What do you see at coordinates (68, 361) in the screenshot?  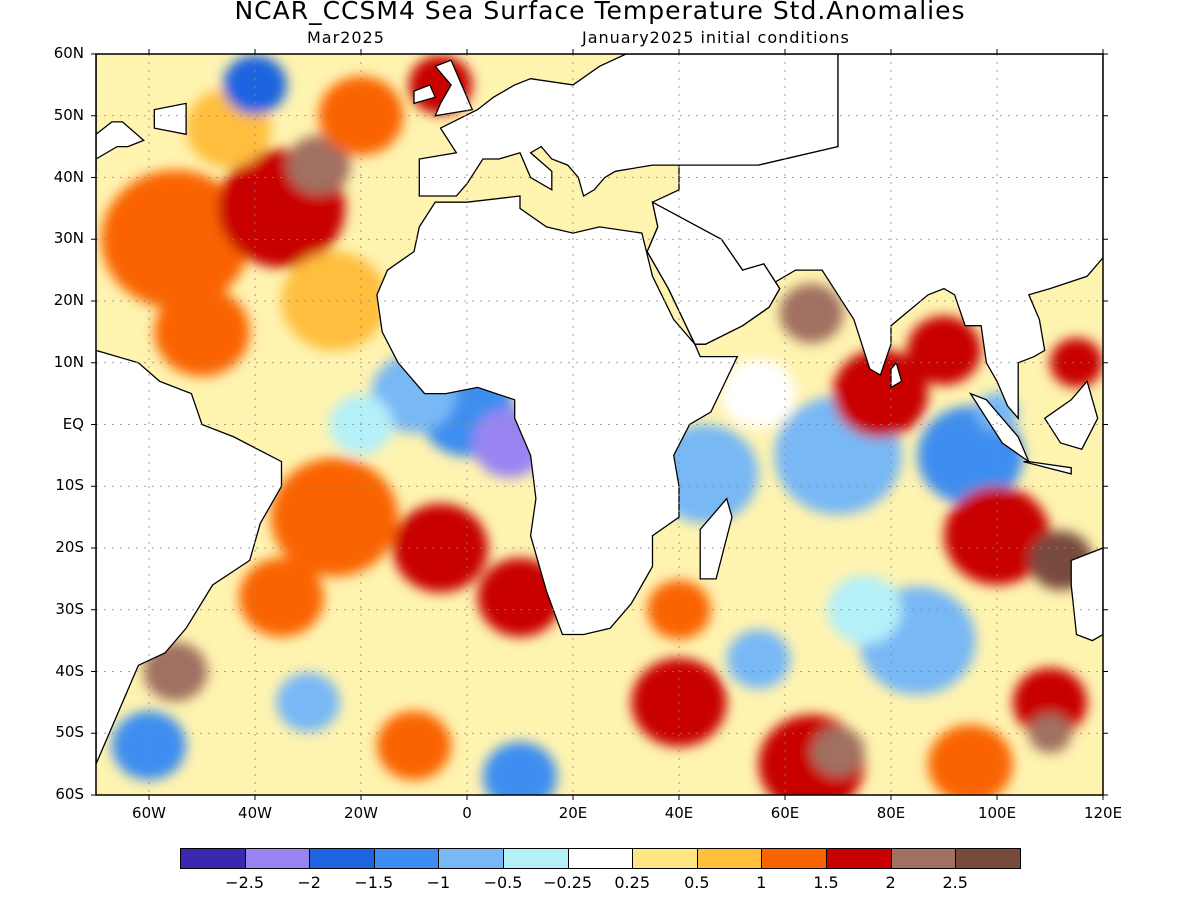 I see `lat-label: 10N` at bounding box center [68, 361].